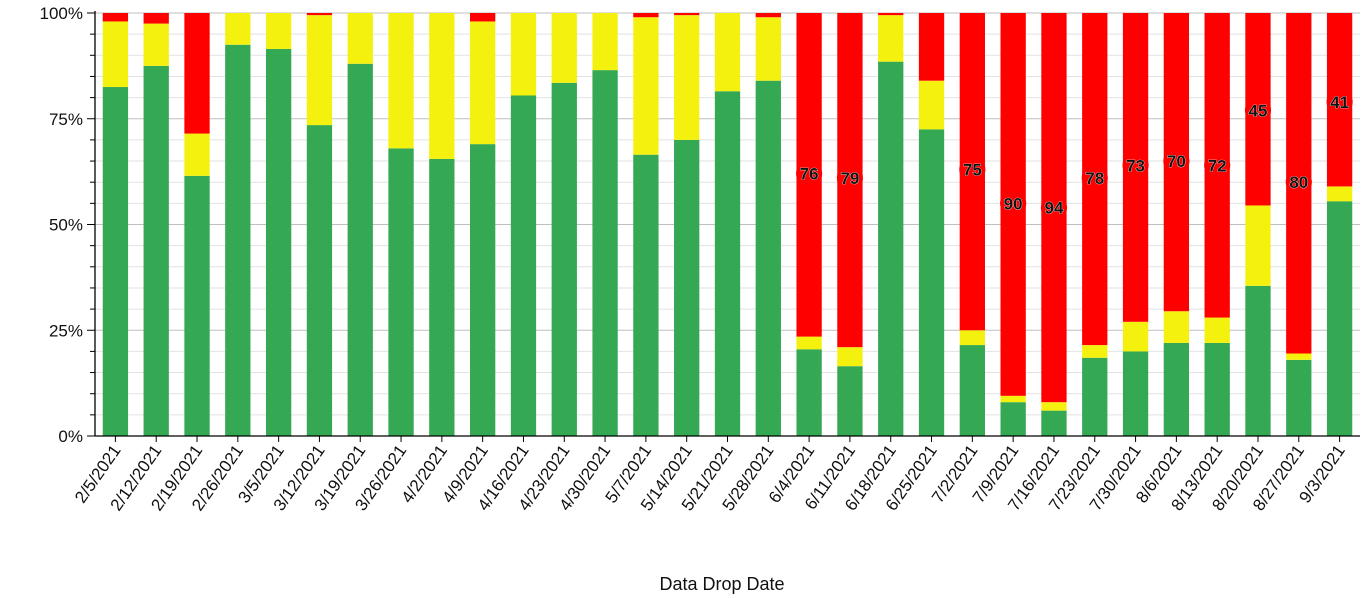 The height and width of the screenshot is (598, 1364). I want to click on data-label-text: 70, so click(1176, 161).